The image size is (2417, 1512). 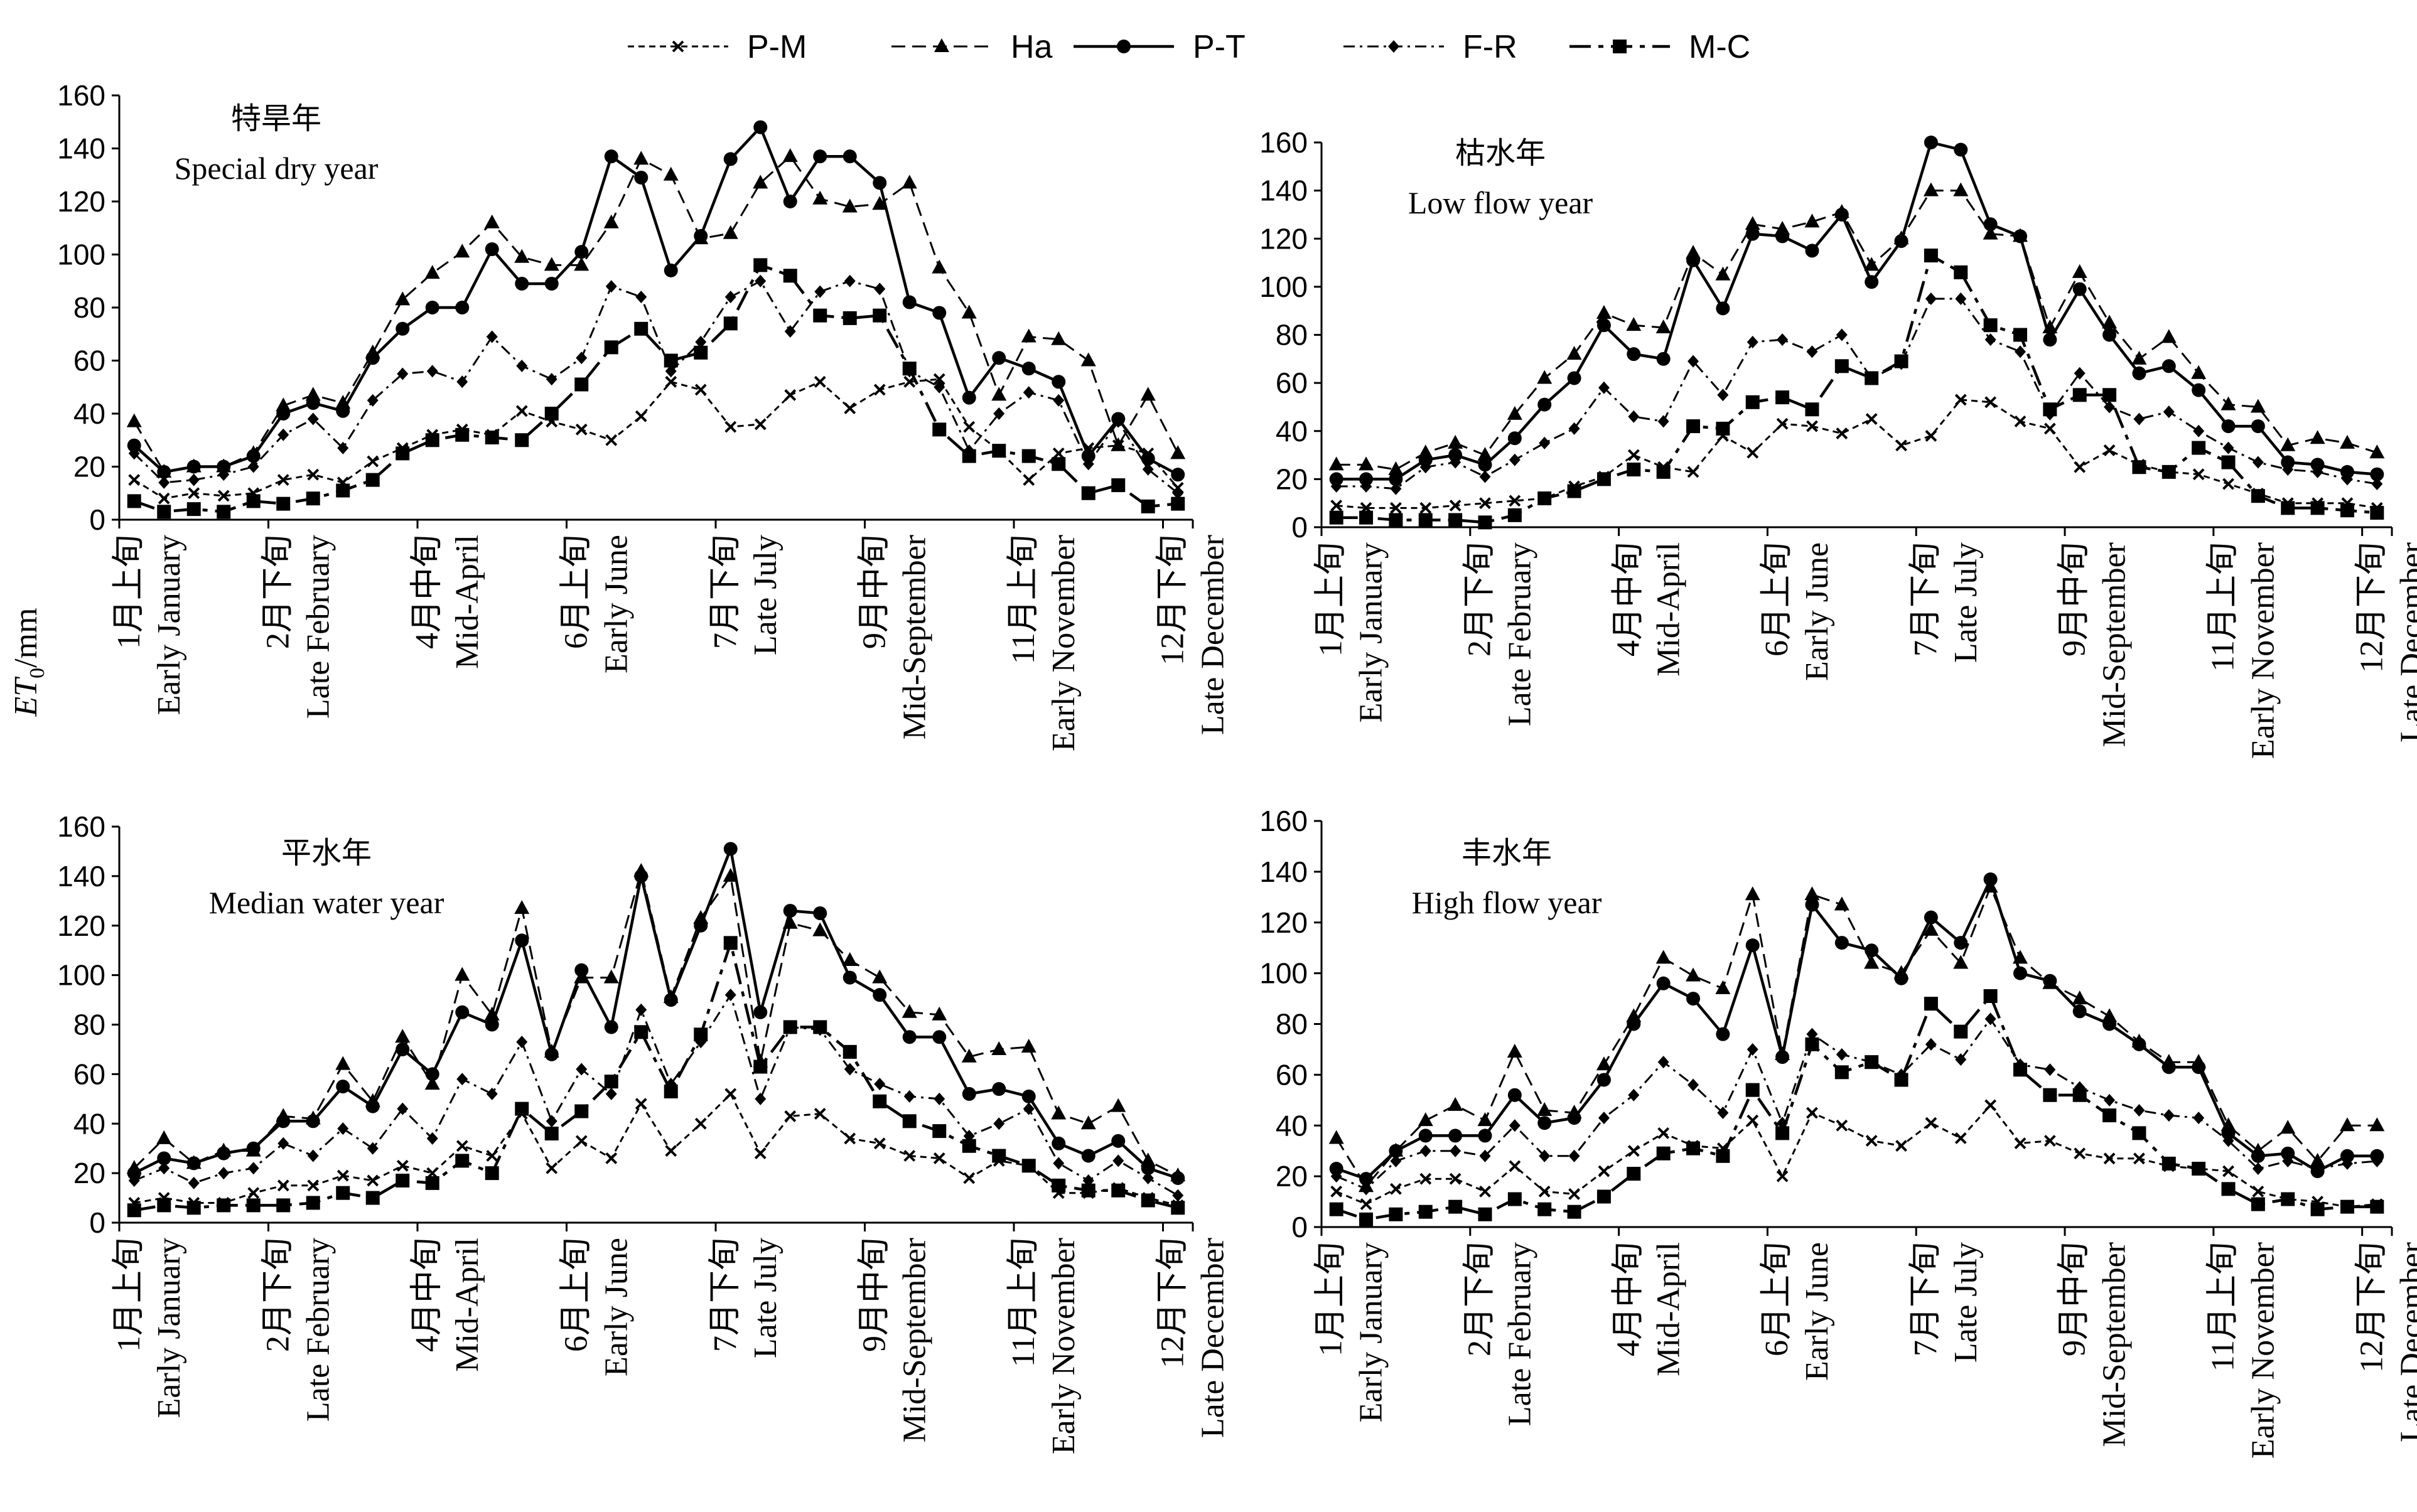 I want to click on series-p-t, so click(x=1856, y=1029).